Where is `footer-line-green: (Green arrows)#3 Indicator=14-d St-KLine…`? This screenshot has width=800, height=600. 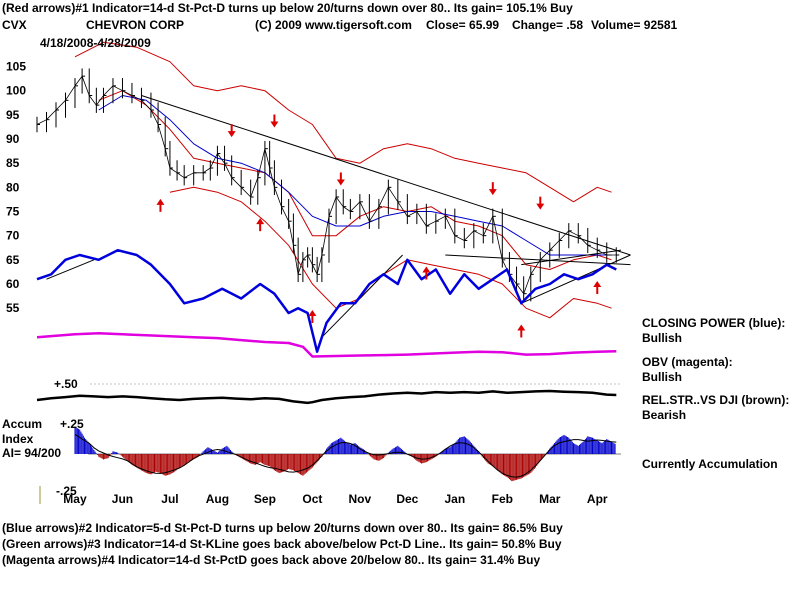 footer-line-green: (Green arrows)#3 Indicator=14-d St-KLine… is located at coordinates (282, 544).